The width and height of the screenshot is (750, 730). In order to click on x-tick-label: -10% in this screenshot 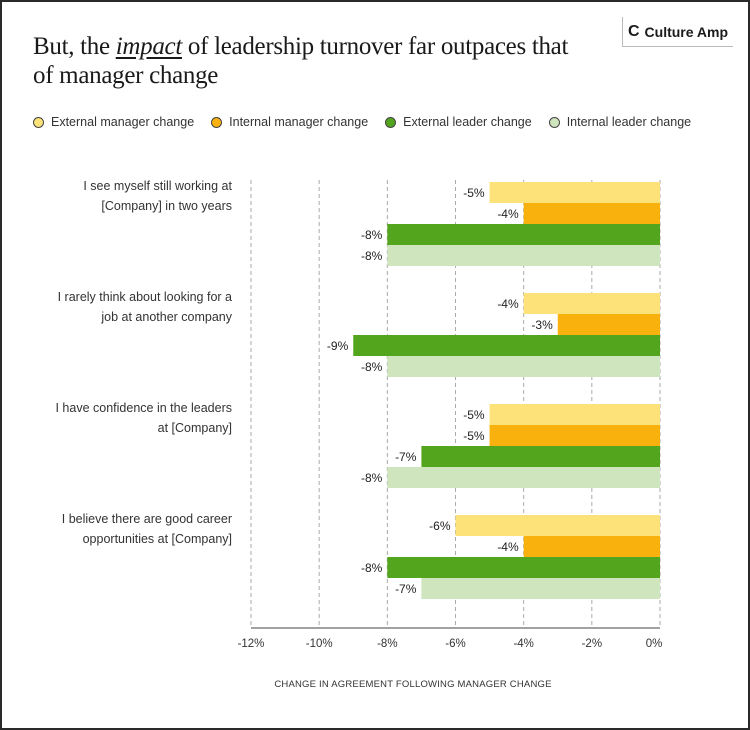, I will do `click(319, 644)`.